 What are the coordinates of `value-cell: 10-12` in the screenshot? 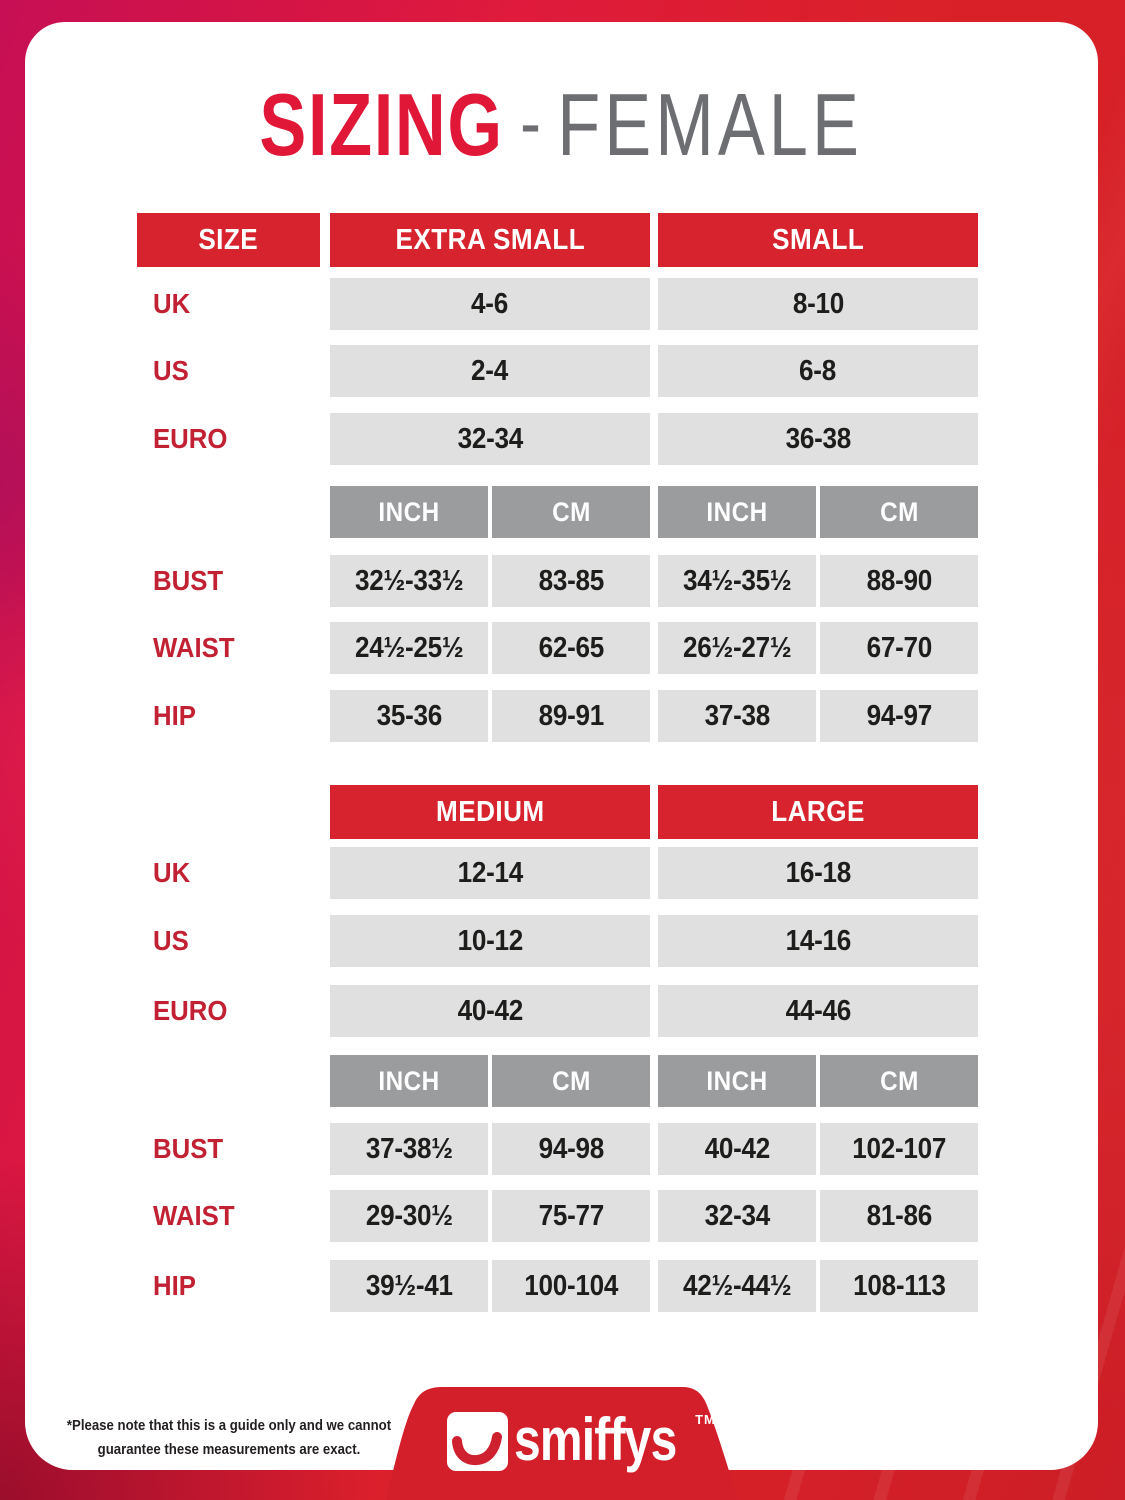 It's located at (490, 941).